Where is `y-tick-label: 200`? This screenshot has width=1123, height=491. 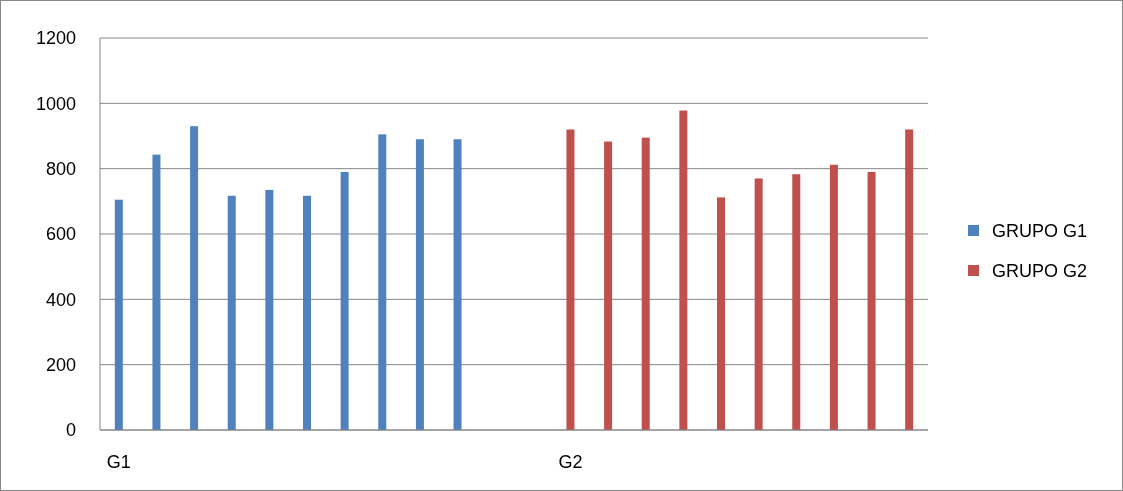
y-tick-label: 200 is located at coordinates (60, 364).